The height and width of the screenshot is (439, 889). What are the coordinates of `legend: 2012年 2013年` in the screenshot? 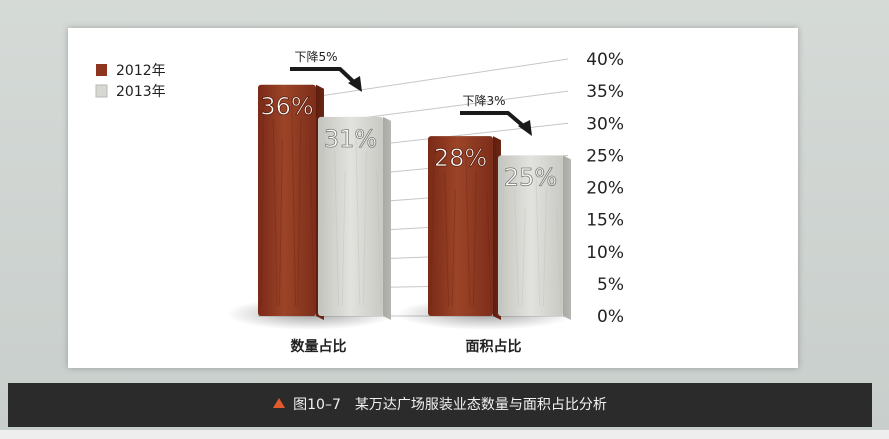 It's located at (131, 81).